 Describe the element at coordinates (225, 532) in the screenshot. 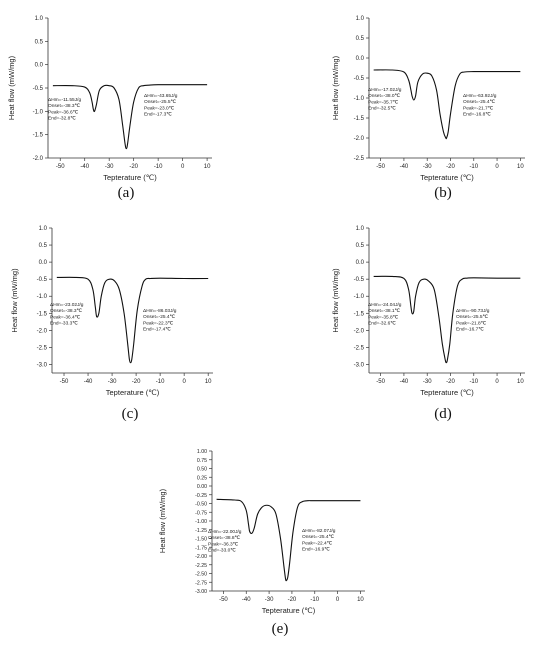

I see `peak1-annotation: ΔHm=-22.00J/g` at that location.